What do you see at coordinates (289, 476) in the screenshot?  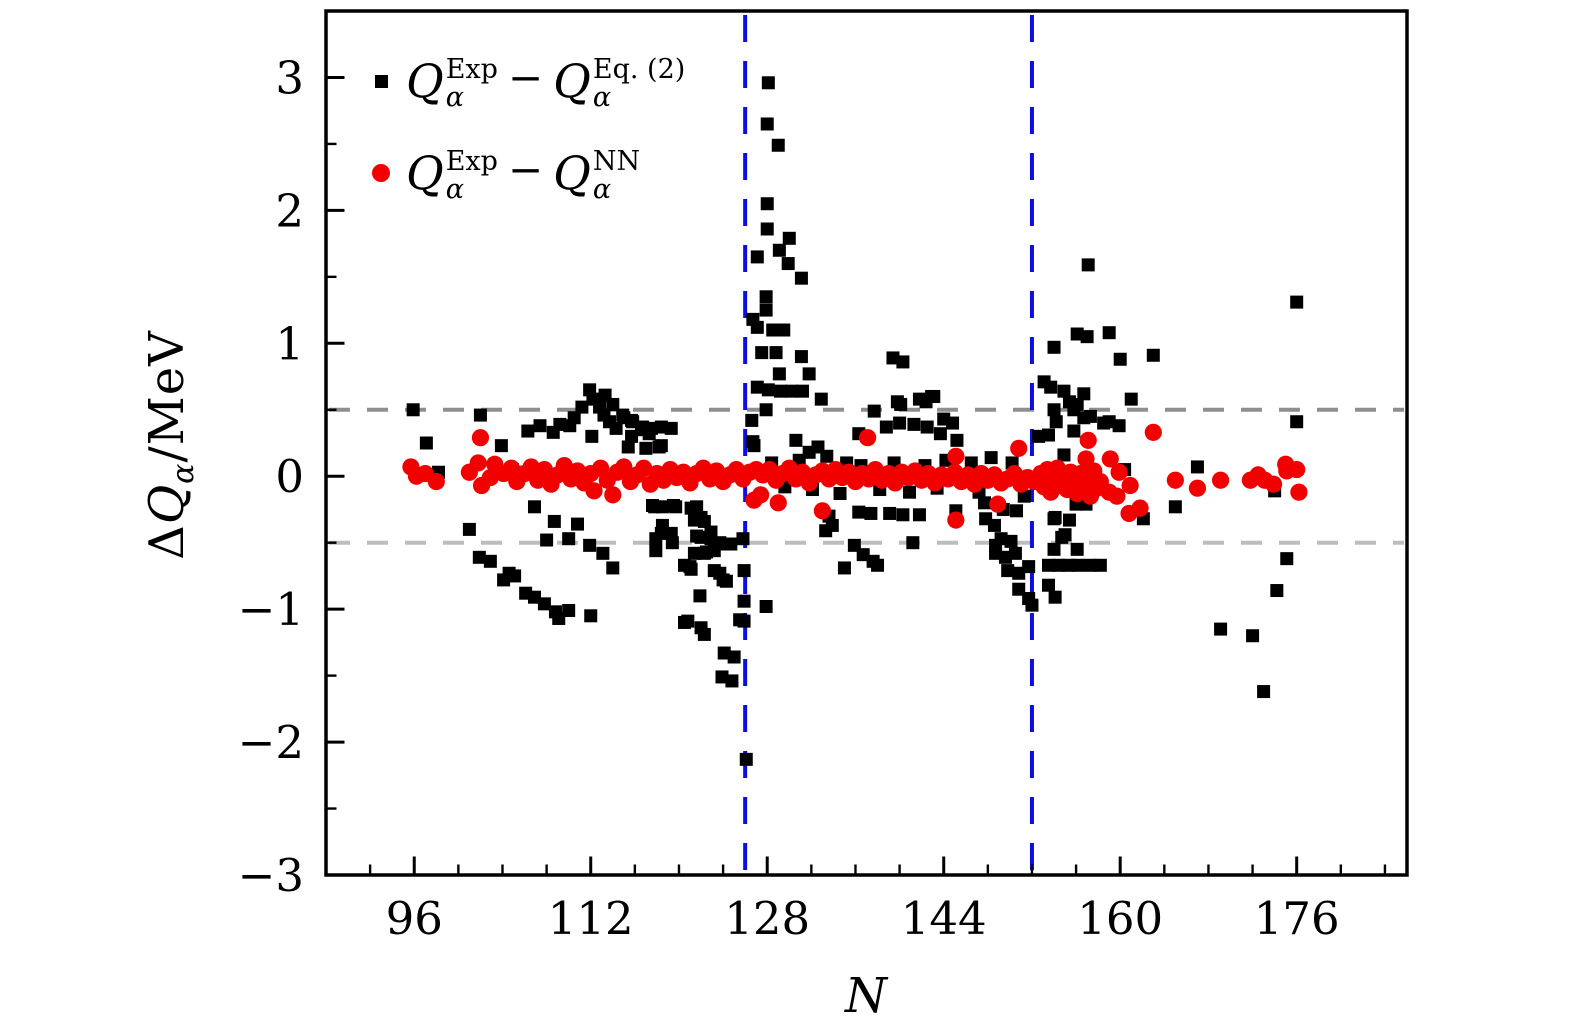 I see `y-tick-label-0: 0` at bounding box center [289, 476].